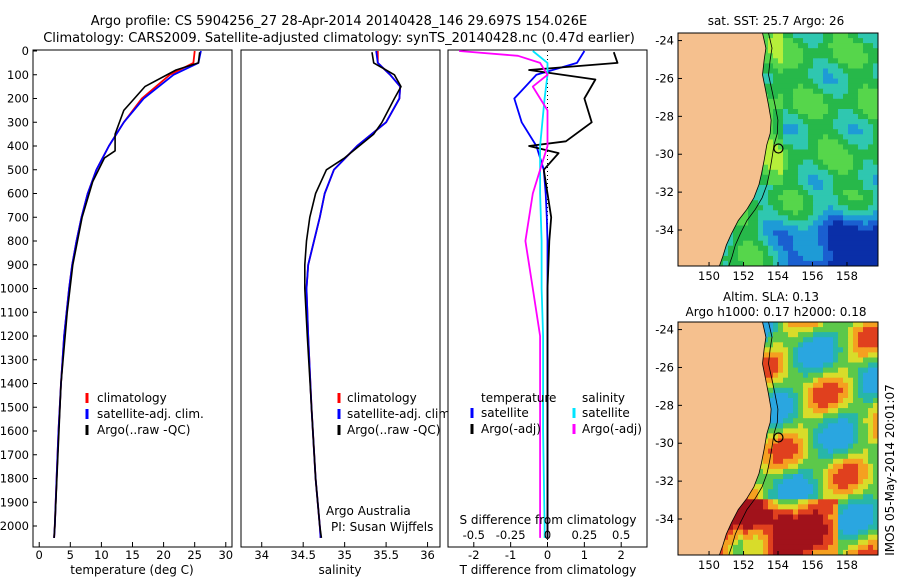  Describe the element at coordinates (14, 526) in the screenshot. I see `depth-tick-label: 2000` at that location.